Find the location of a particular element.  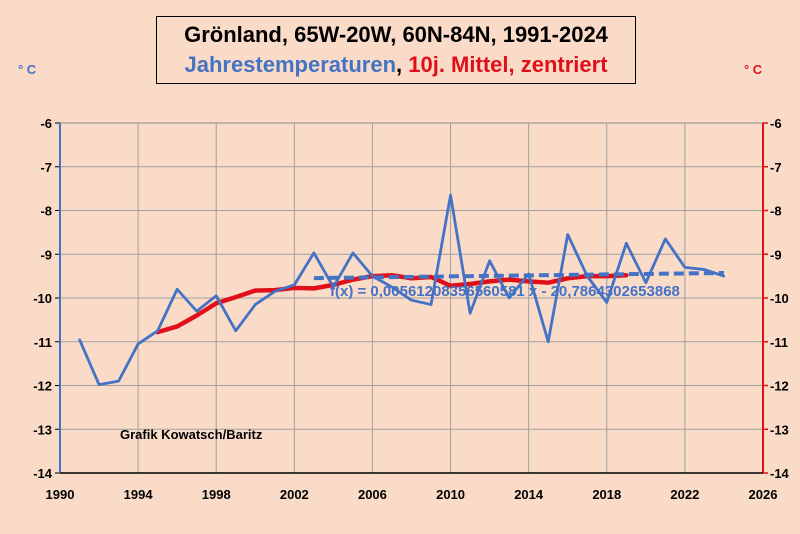

x-tick-label: 2002 is located at coordinates (294, 494).